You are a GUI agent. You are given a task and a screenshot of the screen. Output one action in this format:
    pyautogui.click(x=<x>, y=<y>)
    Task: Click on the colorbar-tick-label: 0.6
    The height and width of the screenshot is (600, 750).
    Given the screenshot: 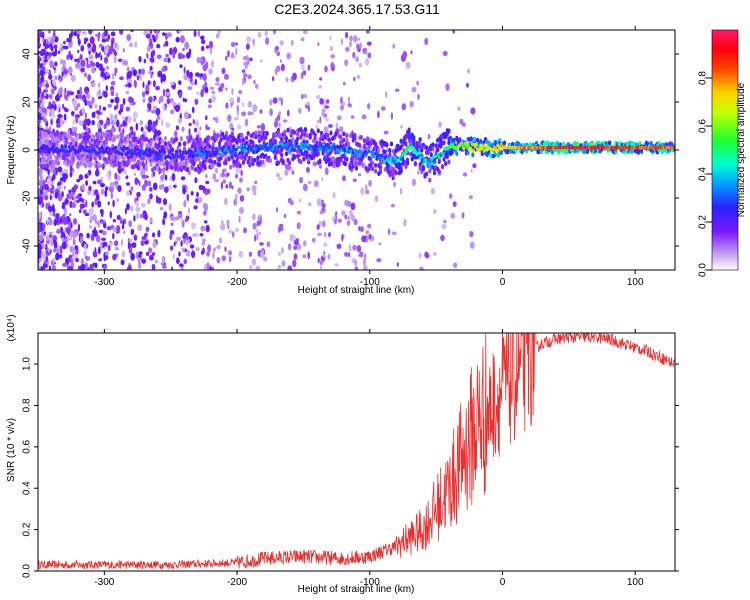 What is the action you would take?
    pyautogui.click(x=703, y=126)
    